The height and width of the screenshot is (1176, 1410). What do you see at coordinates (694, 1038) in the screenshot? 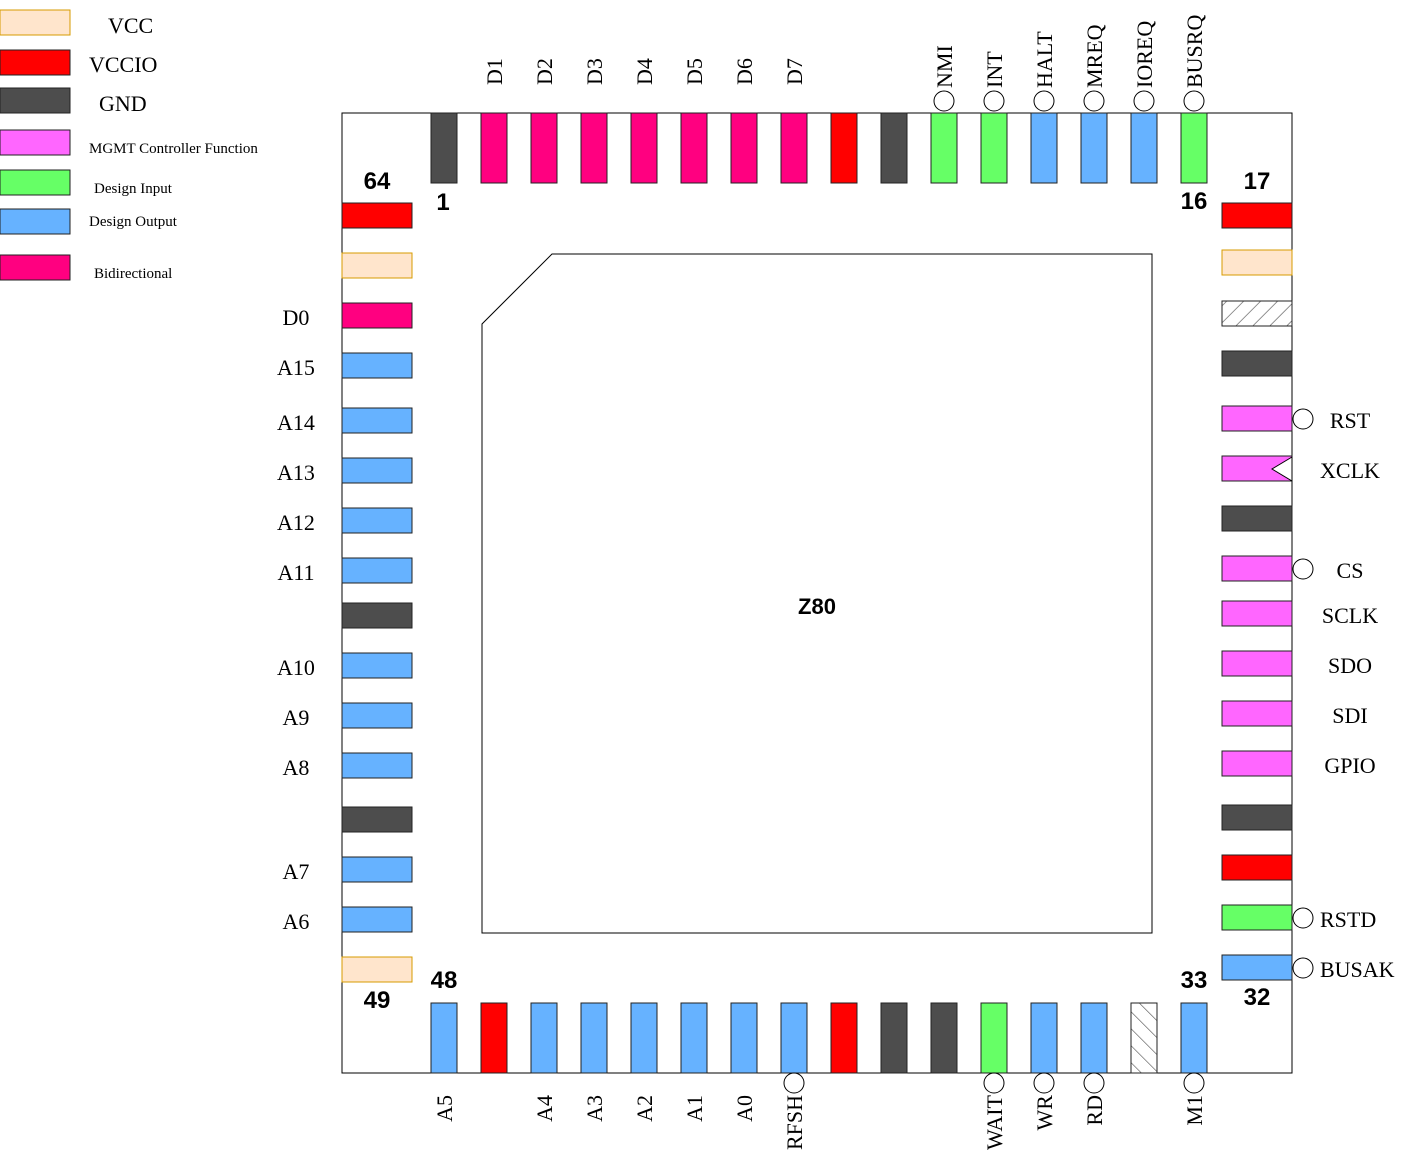
I see `pin-bottom-a1` at bounding box center [694, 1038].